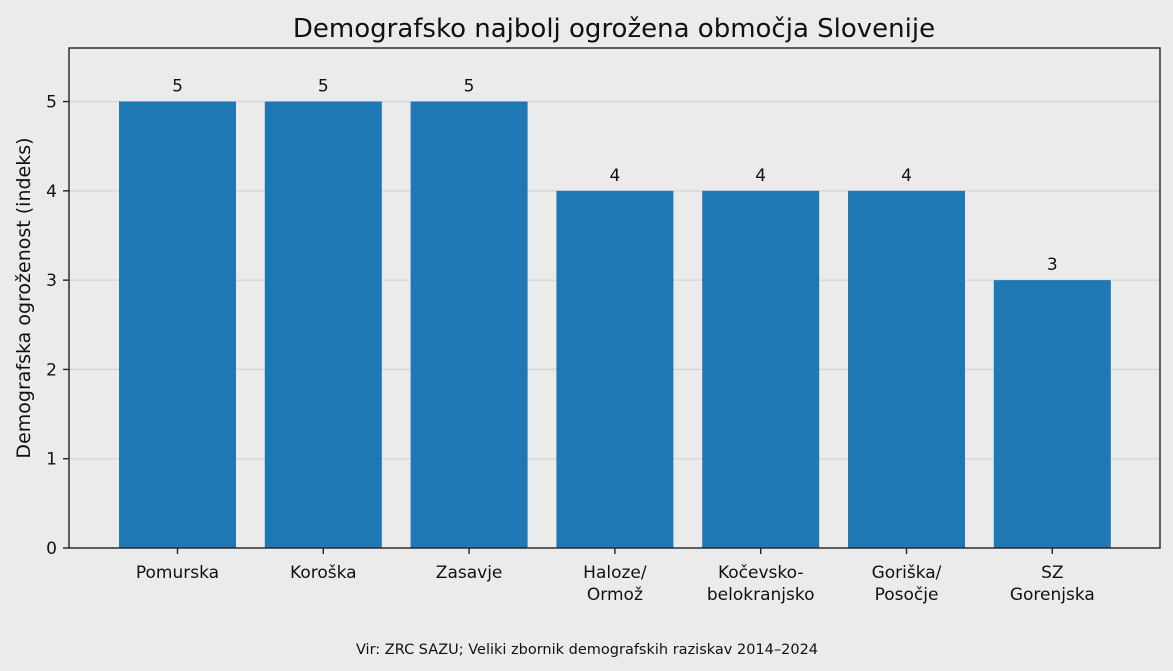  What do you see at coordinates (51, 103) in the screenshot?
I see `y-tick-label: 5` at bounding box center [51, 103].